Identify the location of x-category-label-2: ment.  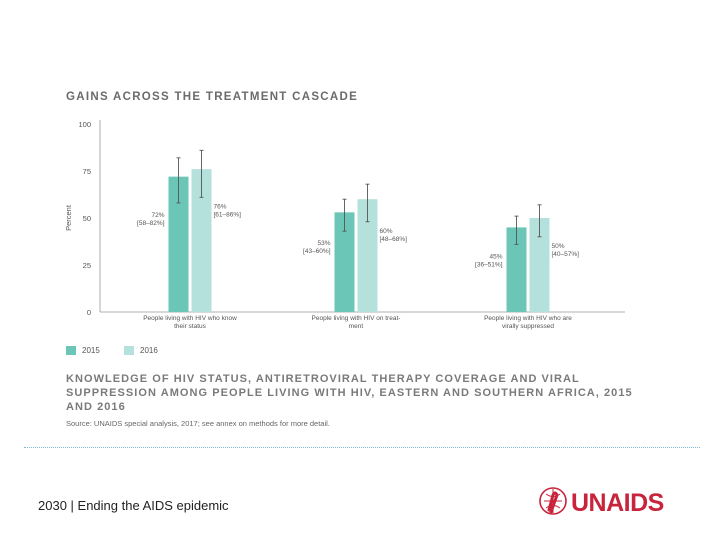
(356, 326).